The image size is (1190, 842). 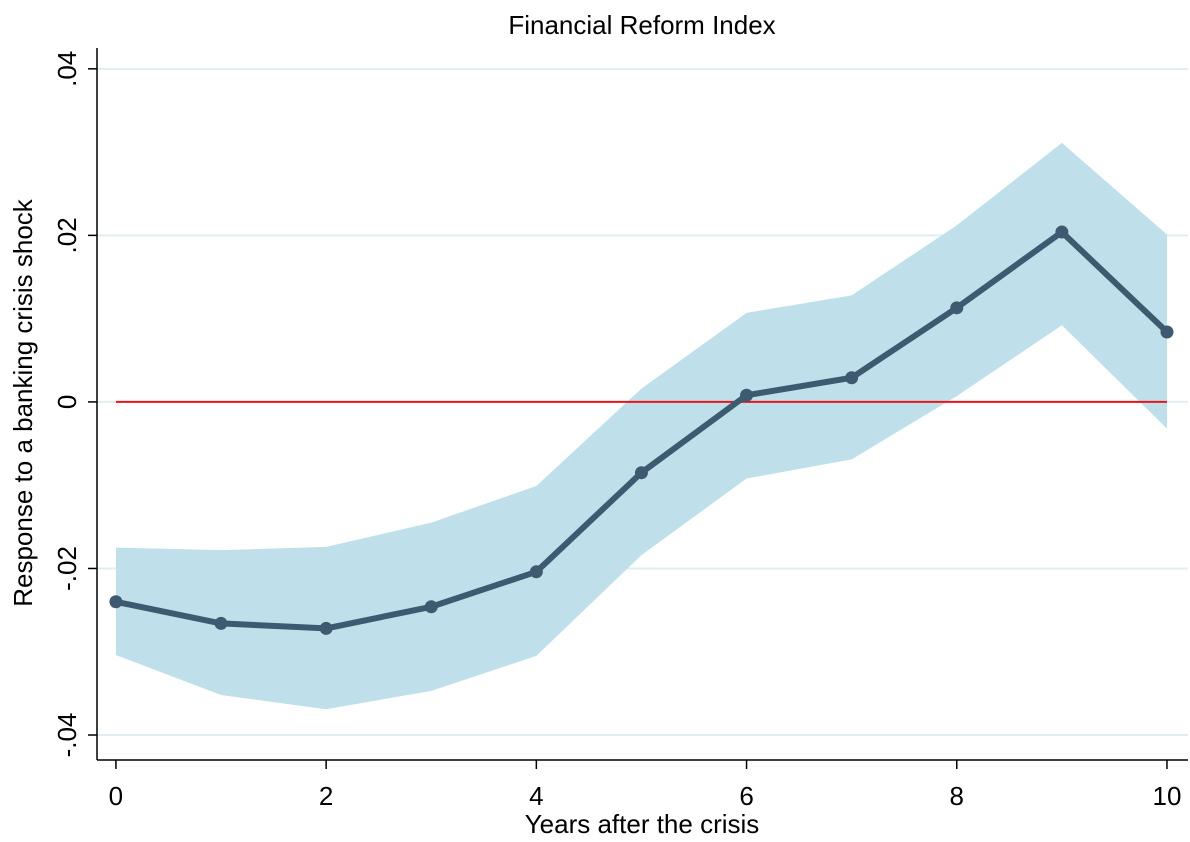 I want to click on chart-title: Financial Reform Index, so click(x=641, y=25).